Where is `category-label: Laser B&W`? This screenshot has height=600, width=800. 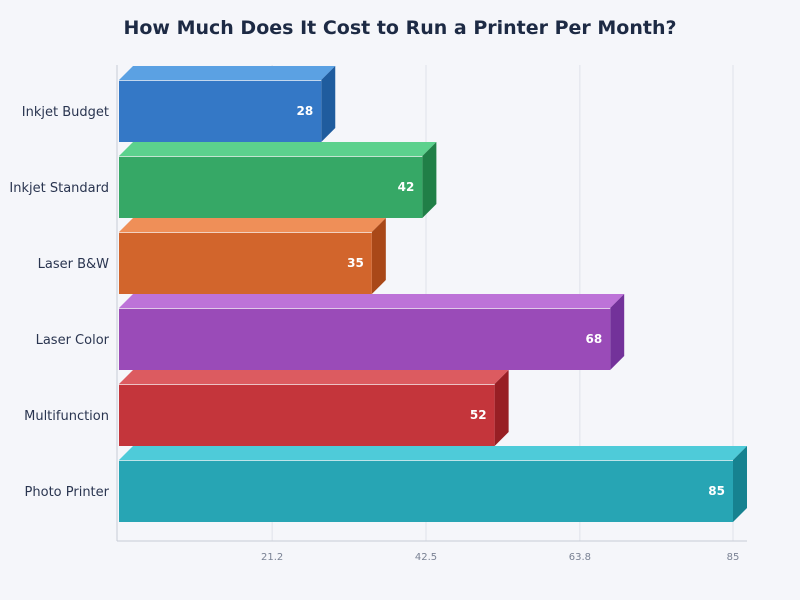 category-label: Laser B&W is located at coordinates (74, 264).